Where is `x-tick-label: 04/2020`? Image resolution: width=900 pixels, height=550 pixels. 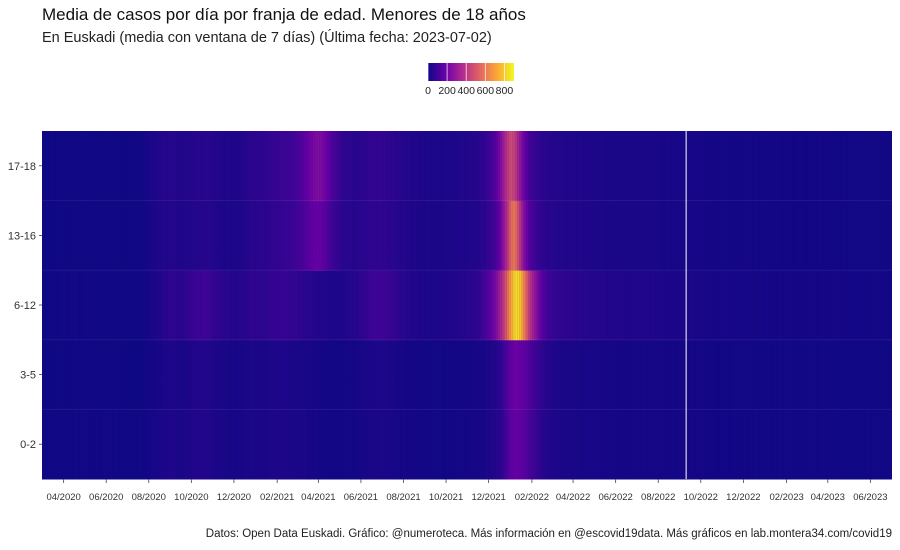
x-tick-label: 04/2020 is located at coordinates (63, 497).